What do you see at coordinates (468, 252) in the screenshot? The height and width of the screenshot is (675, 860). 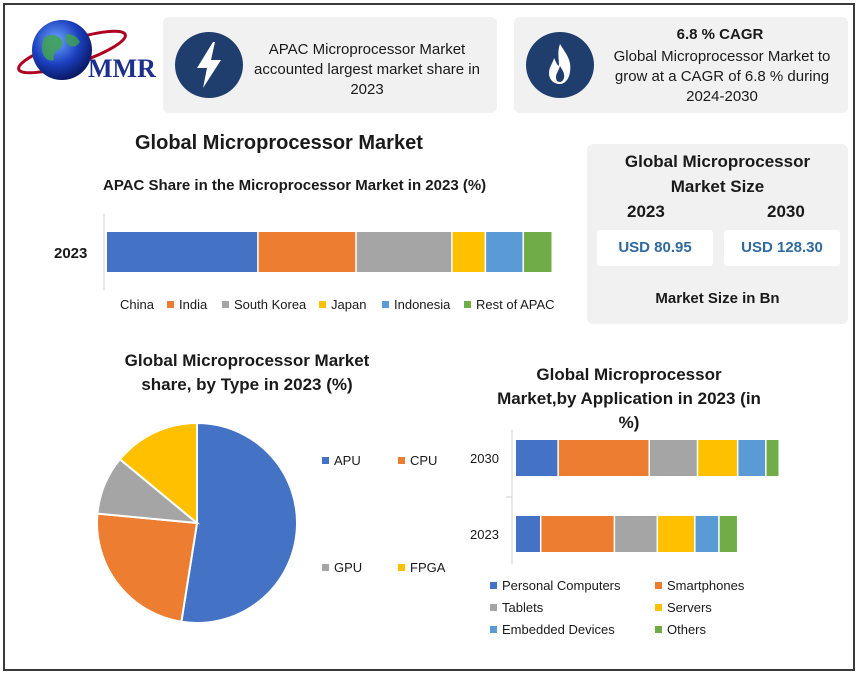 I see `apac-bar-japan` at bounding box center [468, 252].